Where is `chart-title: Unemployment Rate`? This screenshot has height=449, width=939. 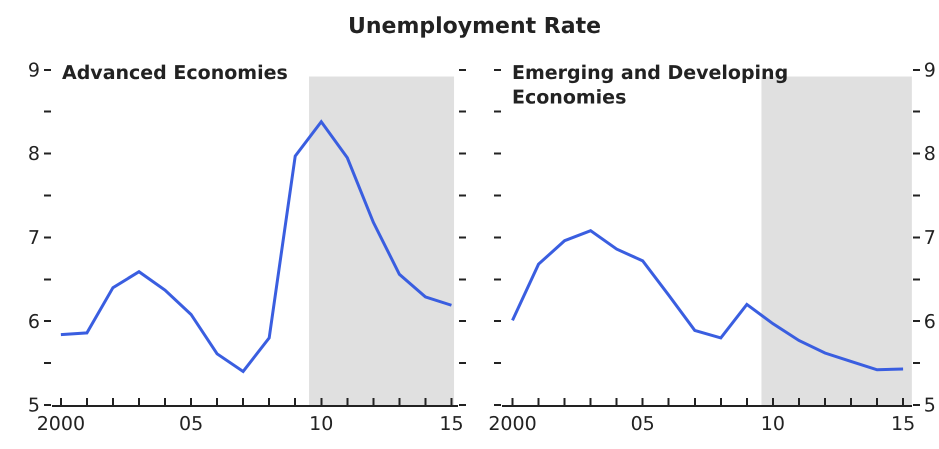 chart-title: Unemployment Rate is located at coordinates (475, 26).